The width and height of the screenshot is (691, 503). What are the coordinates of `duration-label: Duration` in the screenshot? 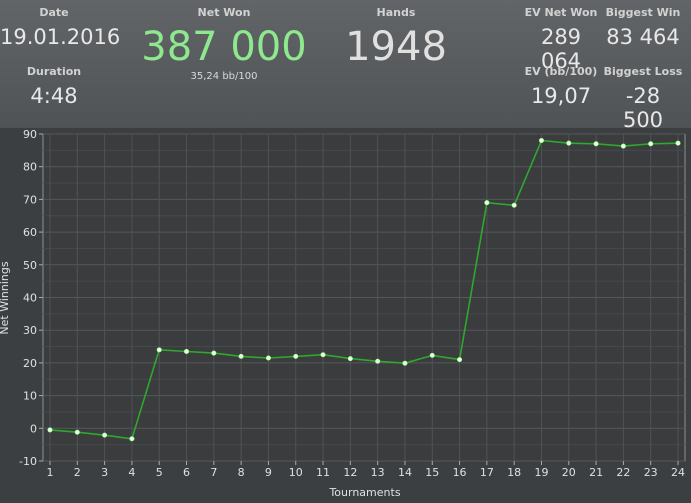 It's located at (54, 71).